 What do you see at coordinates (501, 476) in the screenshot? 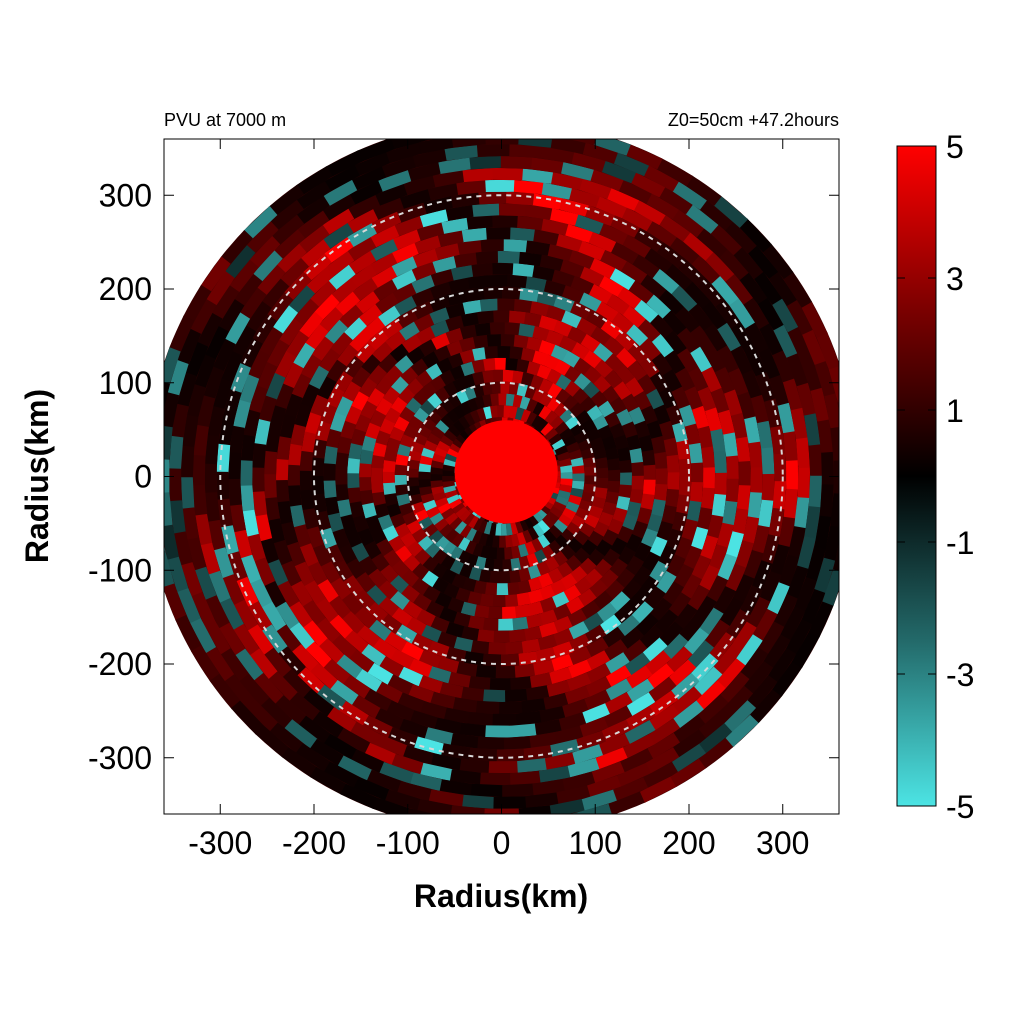
I see `reference-circle` at bounding box center [501, 476].